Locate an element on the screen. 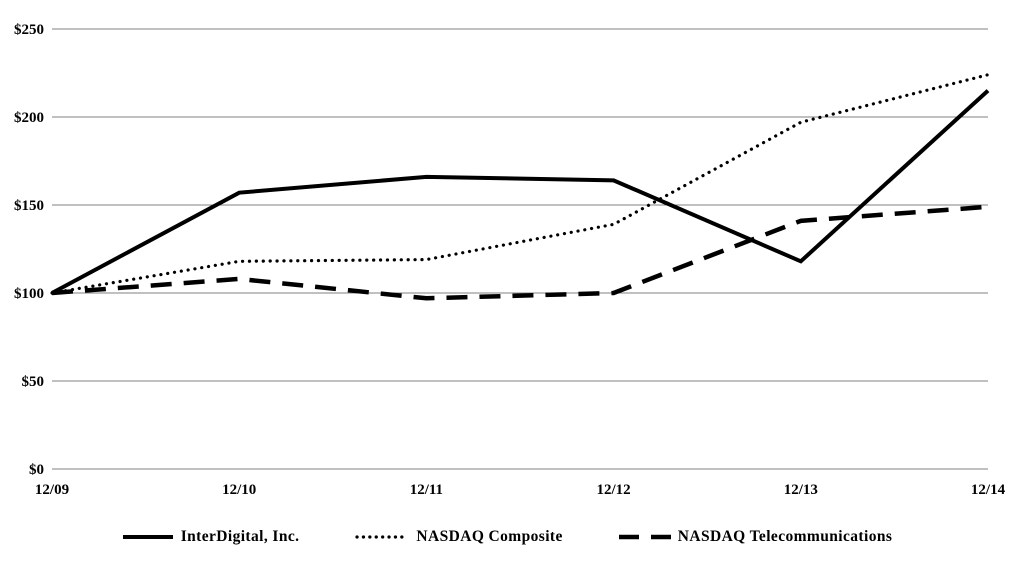  legend-label-nasdaq-composite: NASDAQ Composite is located at coordinates (489, 536).